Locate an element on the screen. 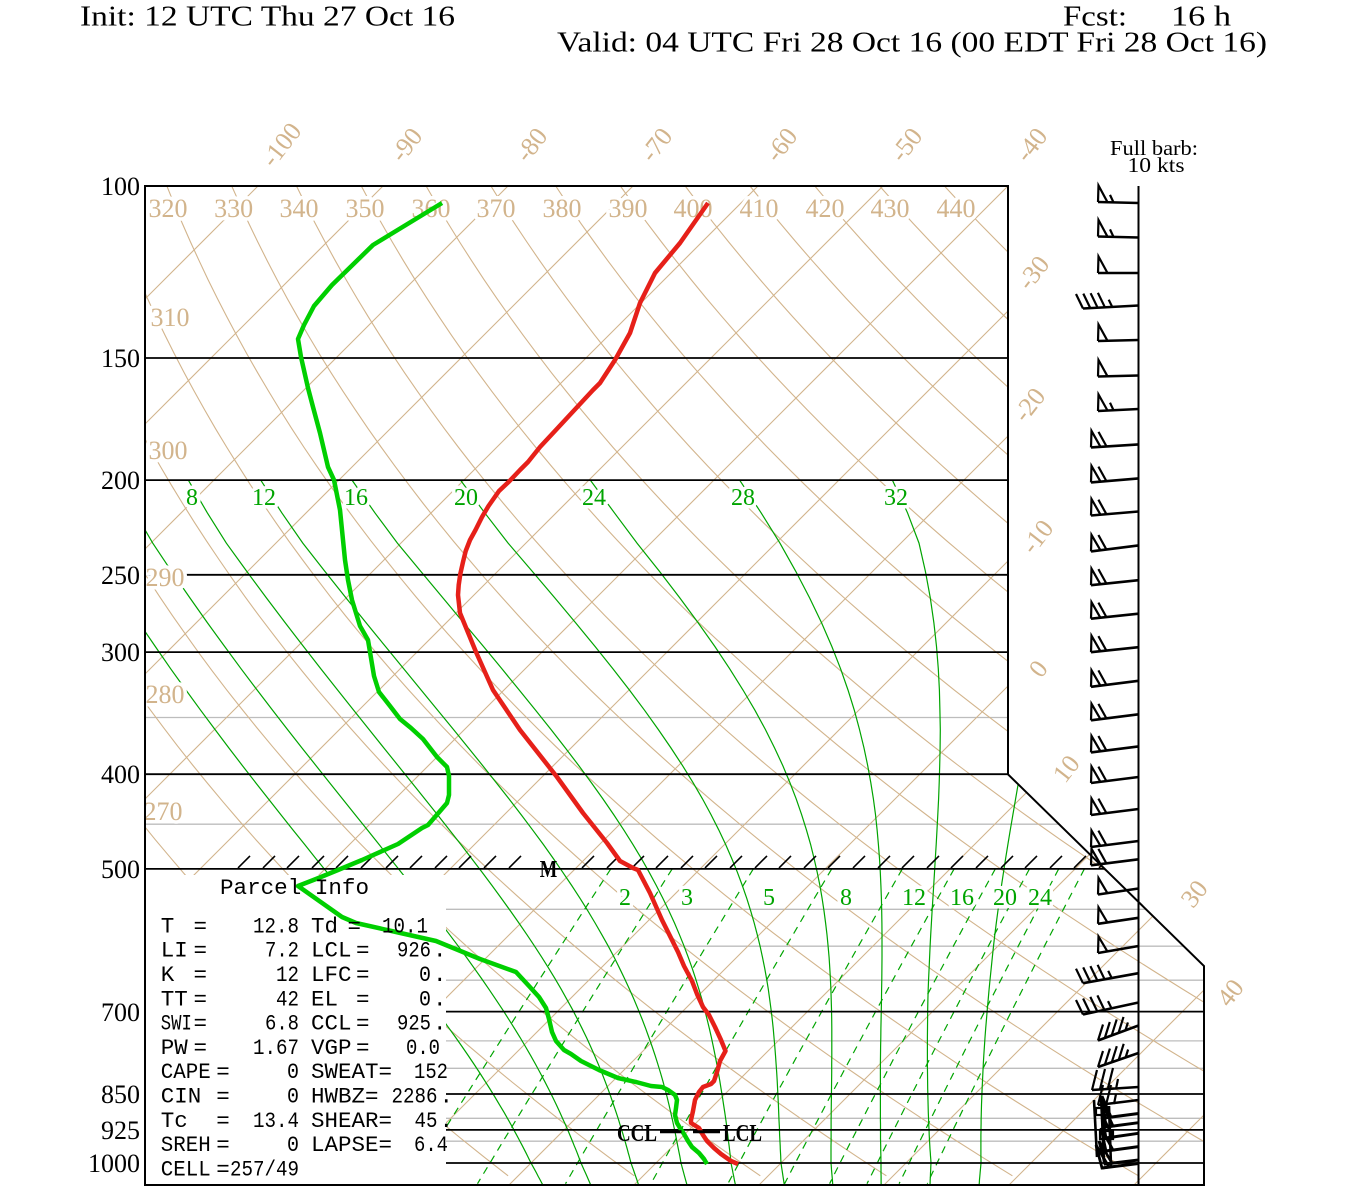  svg-text: 100 is located at coordinates (120, 186).